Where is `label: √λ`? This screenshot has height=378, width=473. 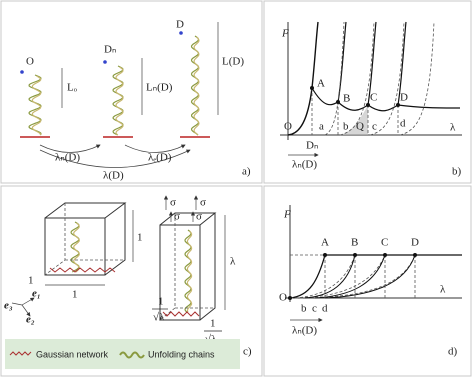
label: √λ is located at coordinates (159, 318).